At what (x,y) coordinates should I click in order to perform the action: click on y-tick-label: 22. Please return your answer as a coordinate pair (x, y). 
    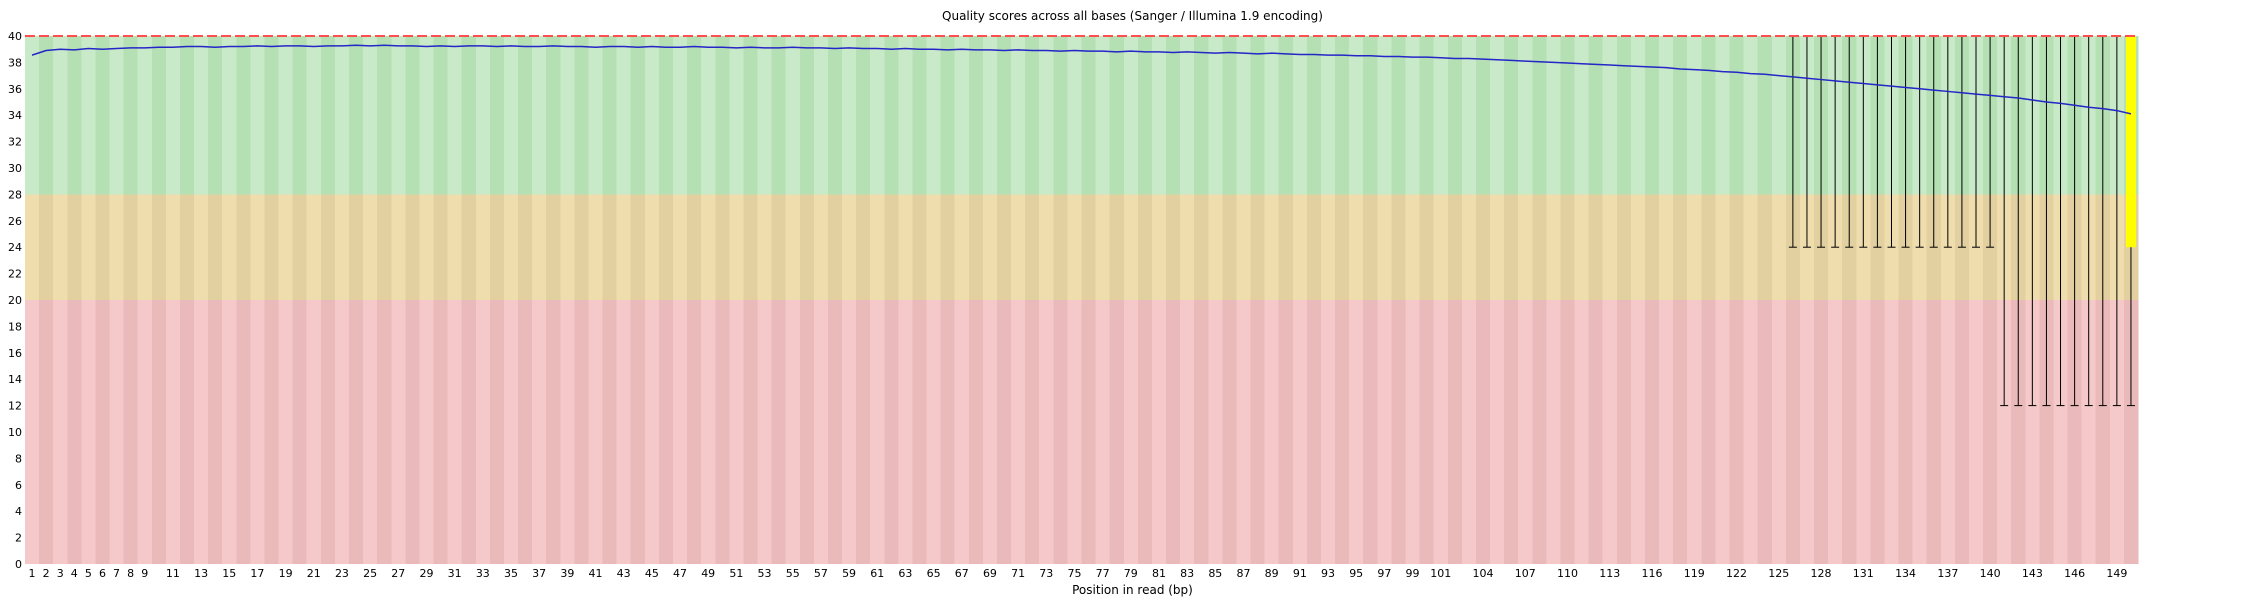
    Looking at the image, I should click on (15, 274).